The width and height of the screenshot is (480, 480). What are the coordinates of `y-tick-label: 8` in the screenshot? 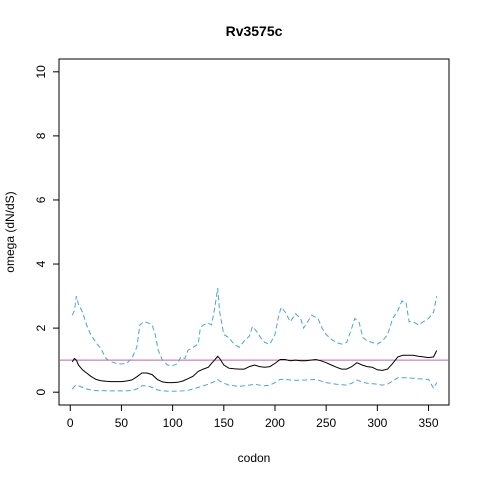 It's located at (41, 135).